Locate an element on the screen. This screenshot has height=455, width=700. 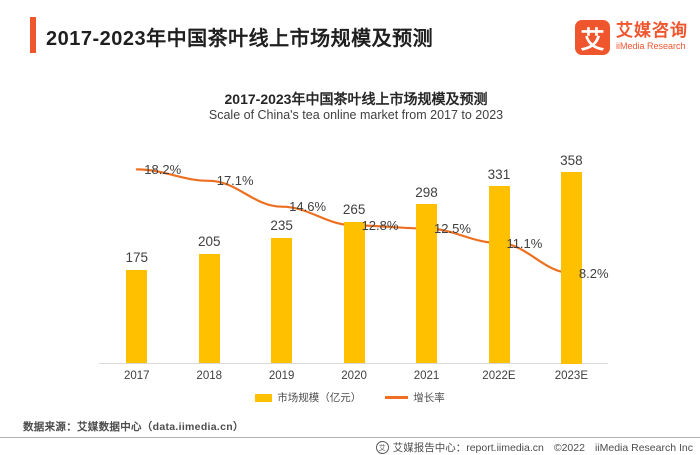
title-accent-bar is located at coordinates (33, 35).